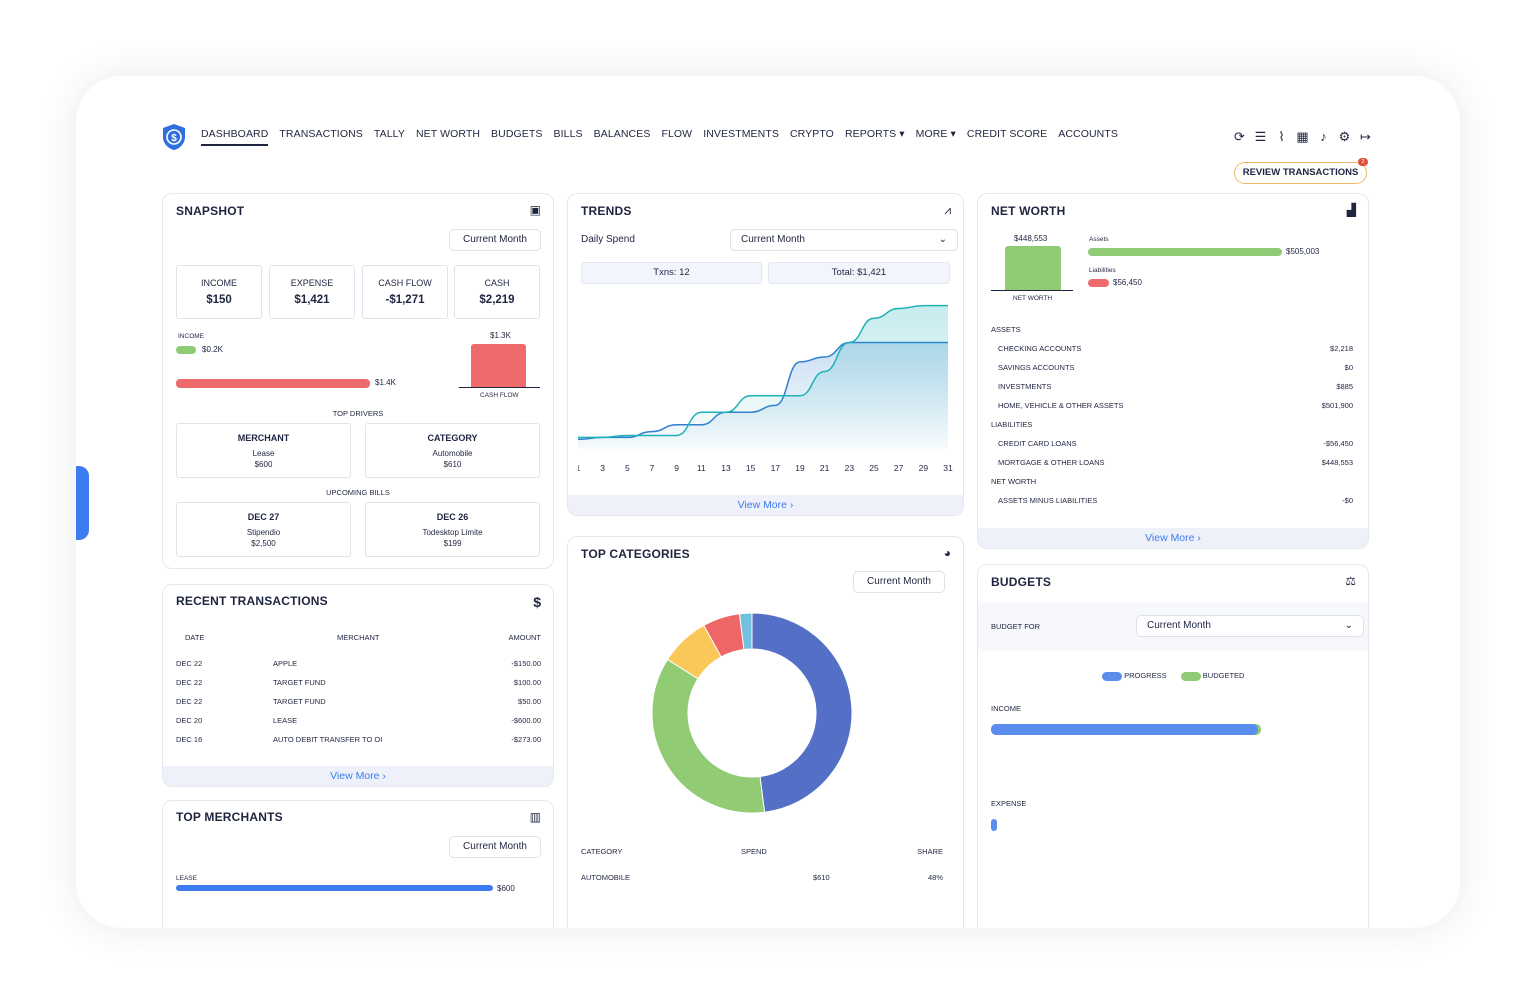 Image resolution: width=1536 pixels, height=1004 pixels. What do you see at coordinates (299, 682) in the screenshot?
I see `tx-merchant: TARGET FUND` at bounding box center [299, 682].